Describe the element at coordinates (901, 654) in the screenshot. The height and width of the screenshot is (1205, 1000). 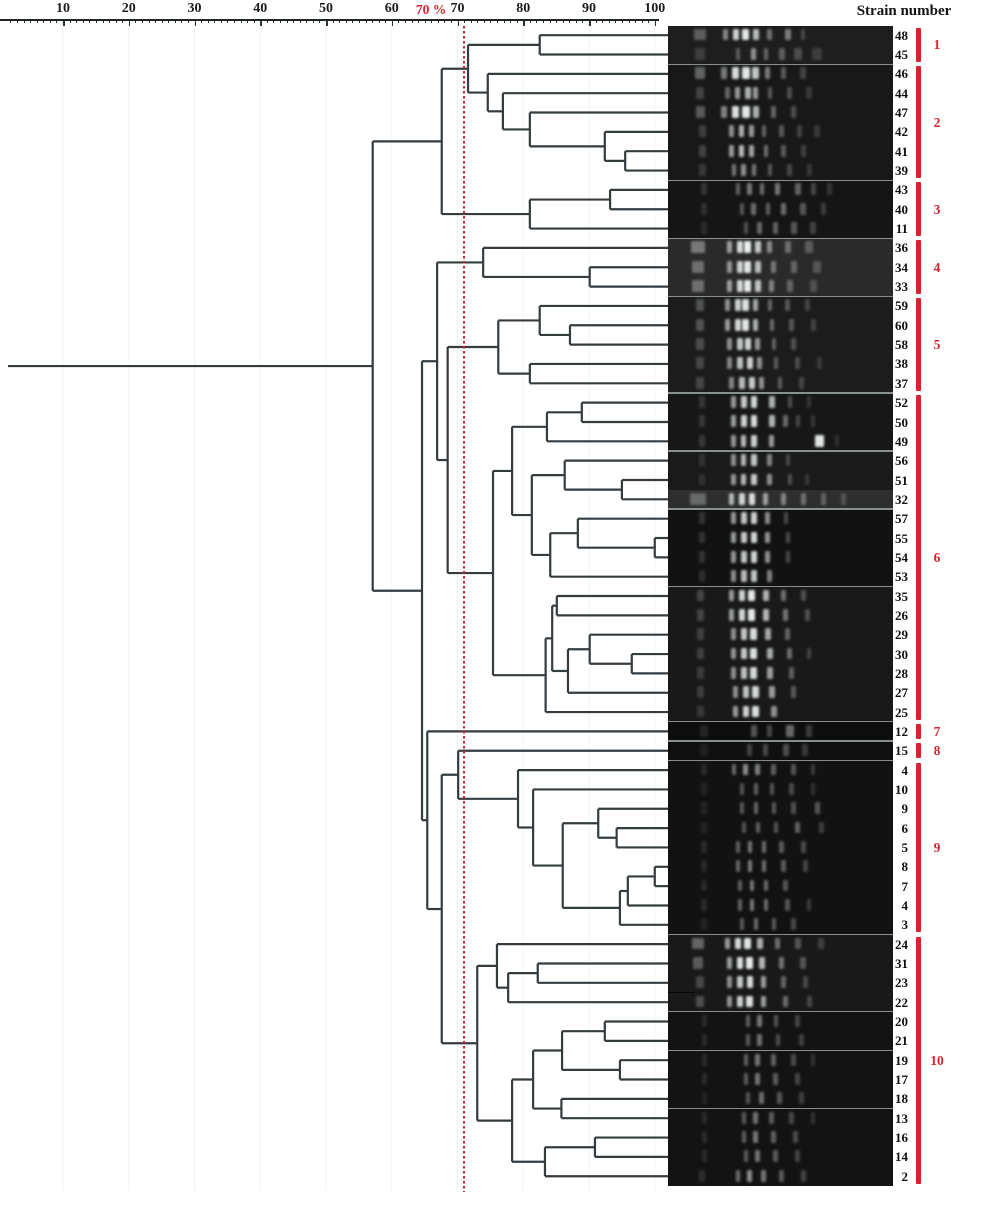
I see `strain-label: 30` at that location.